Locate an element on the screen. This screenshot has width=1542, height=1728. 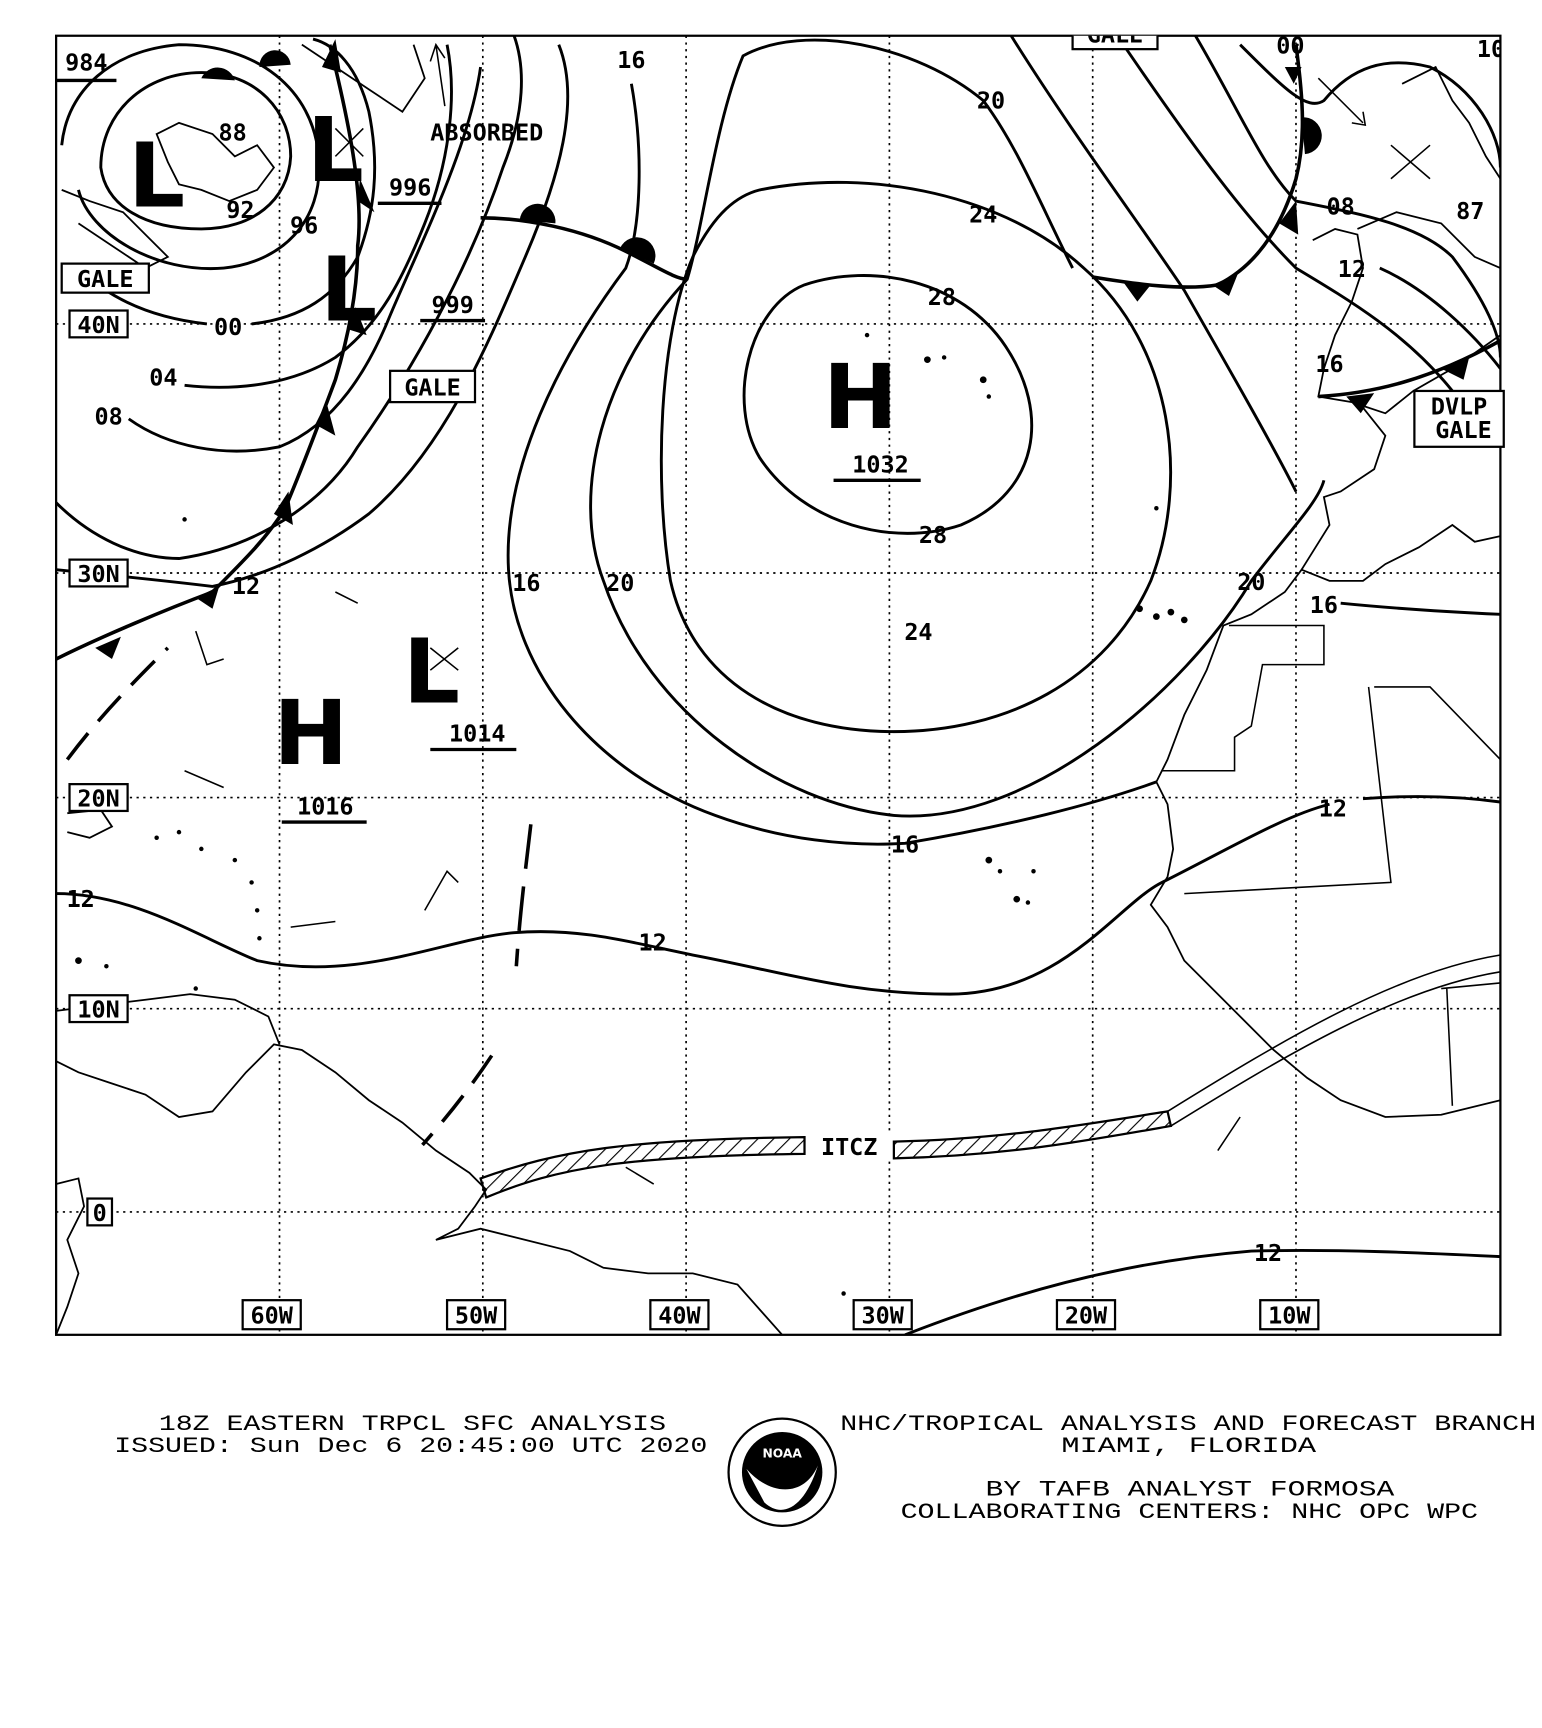
coast-uk is located at coordinates (1451, 122).